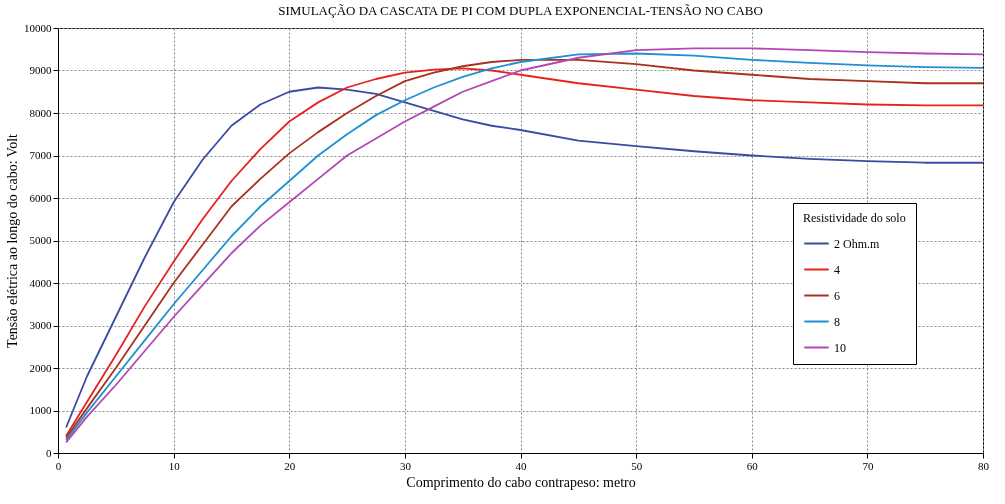 Image resolution: width=1005 pixels, height=504 pixels. I want to click on x-tick-label: 20, so click(290, 465).